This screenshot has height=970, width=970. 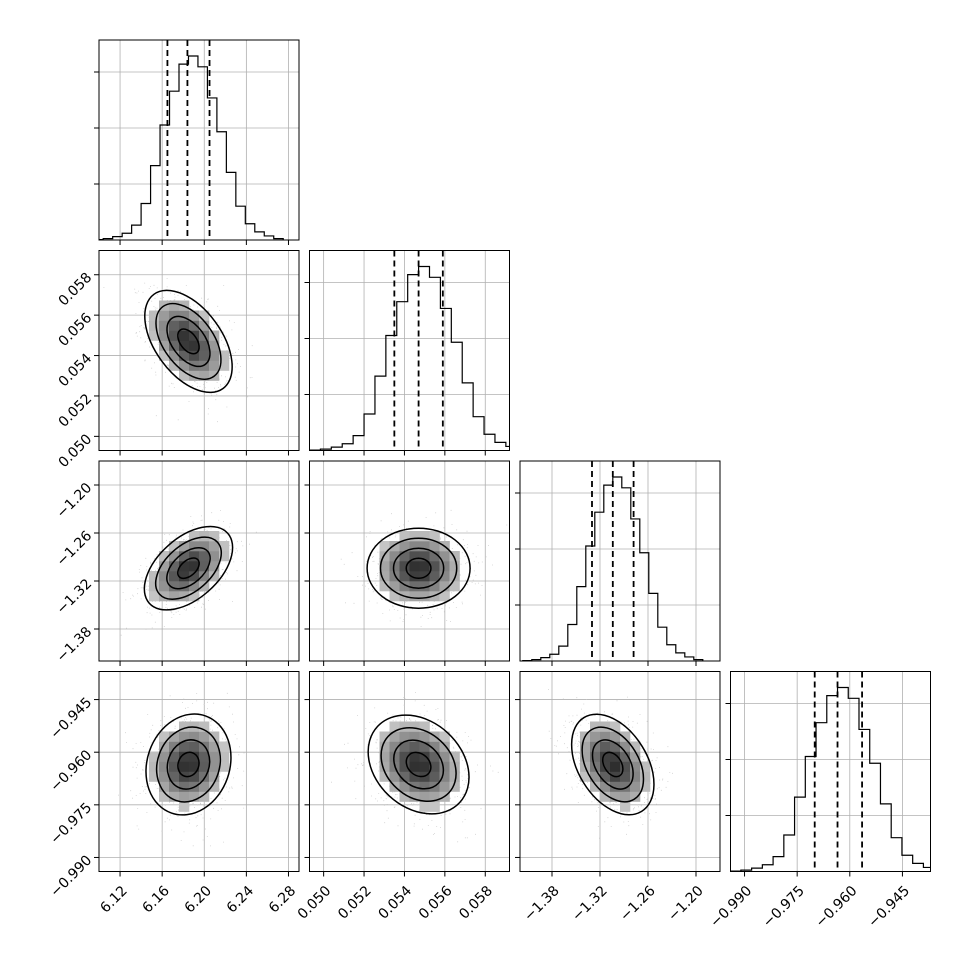 I want to click on y-tick-label: 0.052, so click(x=76, y=411).